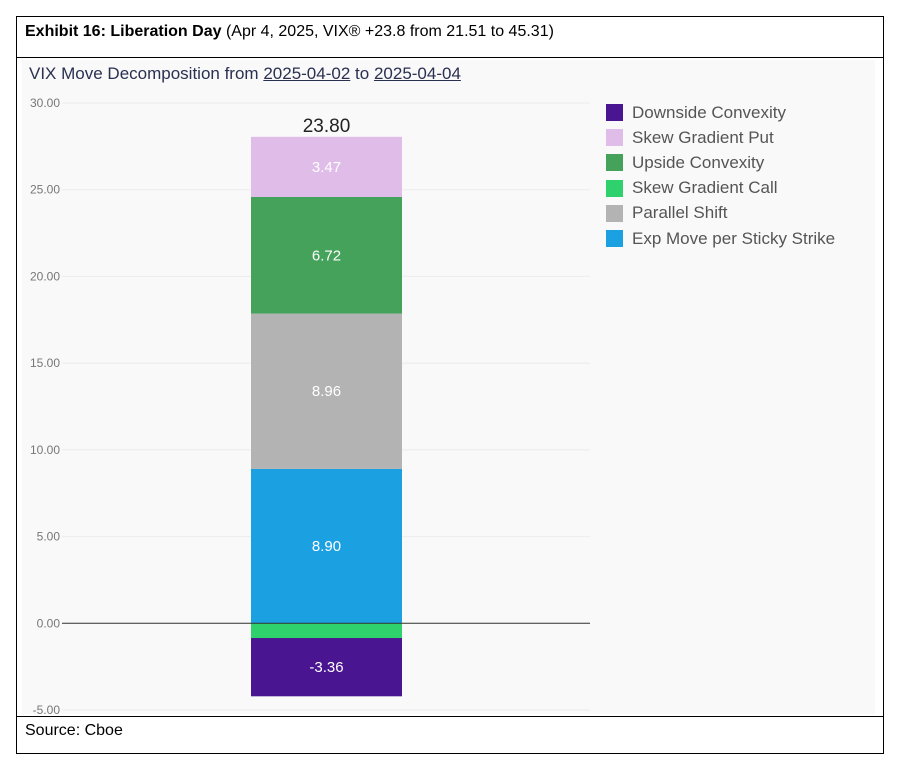 The height and width of the screenshot is (772, 903). I want to click on y-tick-label: 15.00, so click(45, 363).